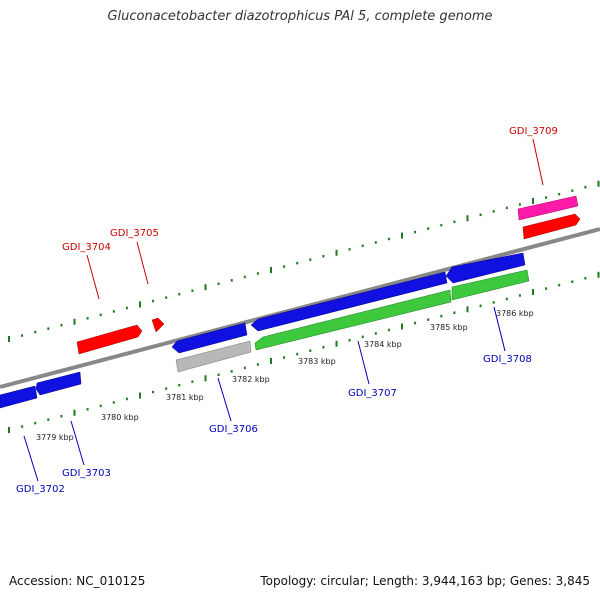 Image resolution: width=600 pixels, height=600 pixels. I want to click on scale-label-3780: 3780 kbp, so click(120, 417).